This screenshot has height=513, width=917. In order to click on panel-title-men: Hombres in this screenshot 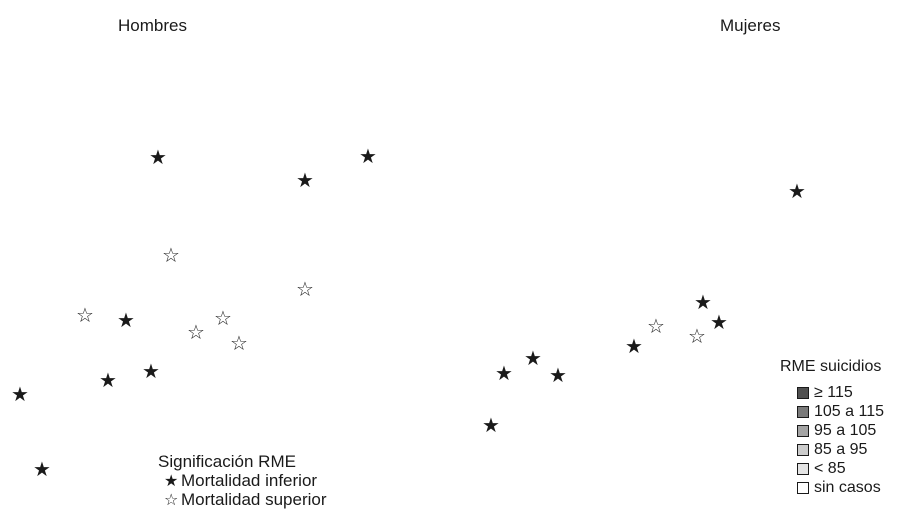, I will do `click(152, 25)`.